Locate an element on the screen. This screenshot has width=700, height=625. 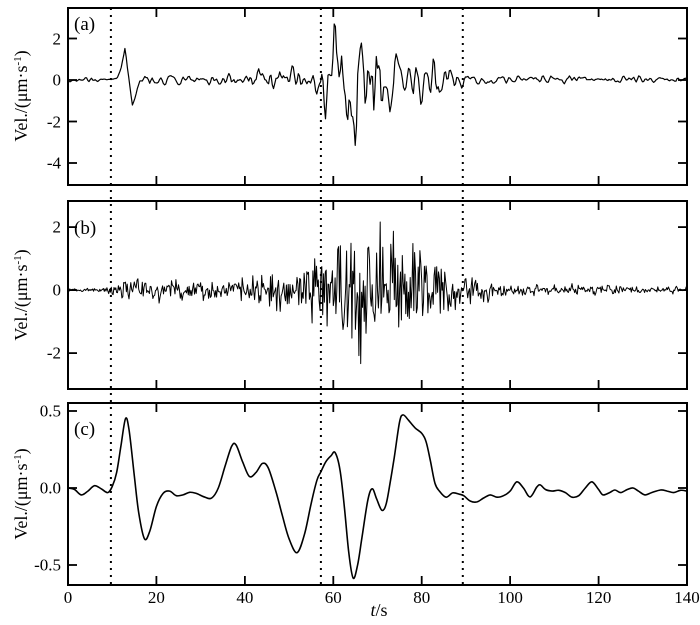
y-tick-label-b: -2 is located at coordinates (53, 353).